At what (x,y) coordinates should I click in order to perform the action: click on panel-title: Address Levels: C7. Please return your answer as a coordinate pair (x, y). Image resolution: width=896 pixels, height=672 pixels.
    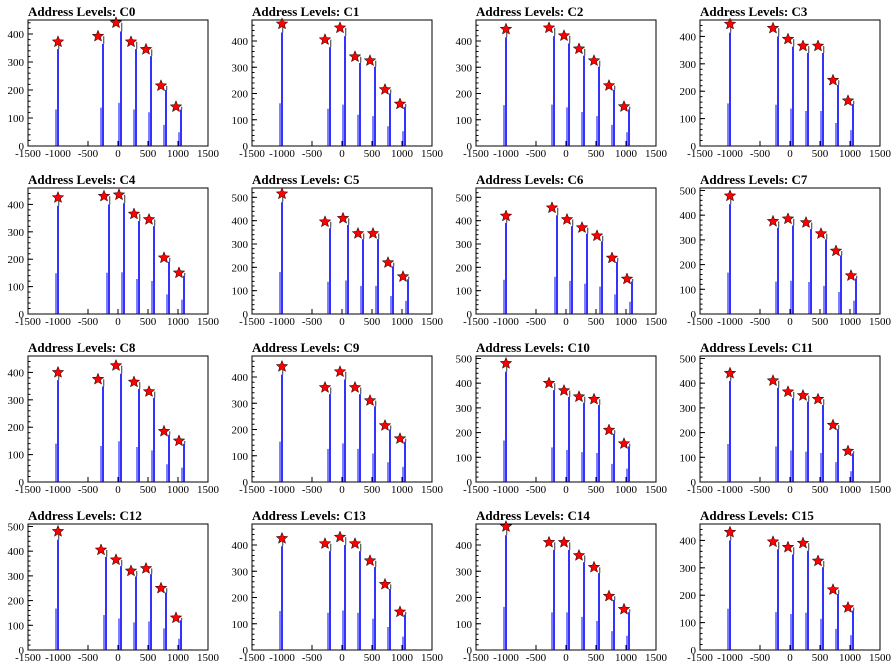
    Looking at the image, I should click on (754, 179).